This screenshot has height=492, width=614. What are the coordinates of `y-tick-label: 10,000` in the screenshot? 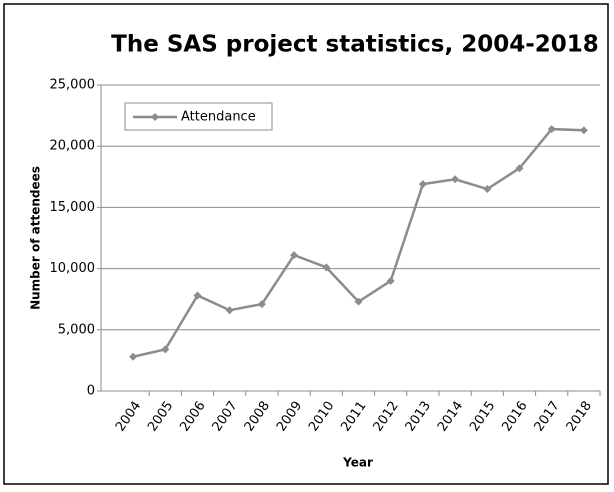 It's located at (73, 268).